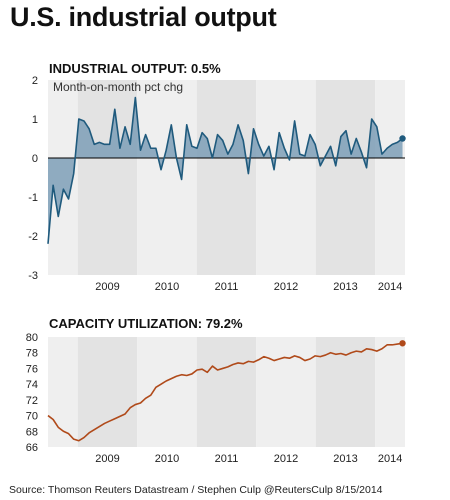 The width and height of the screenshot is (450, 500). I want to click on y-tick-label: 2, so click(35, 81).